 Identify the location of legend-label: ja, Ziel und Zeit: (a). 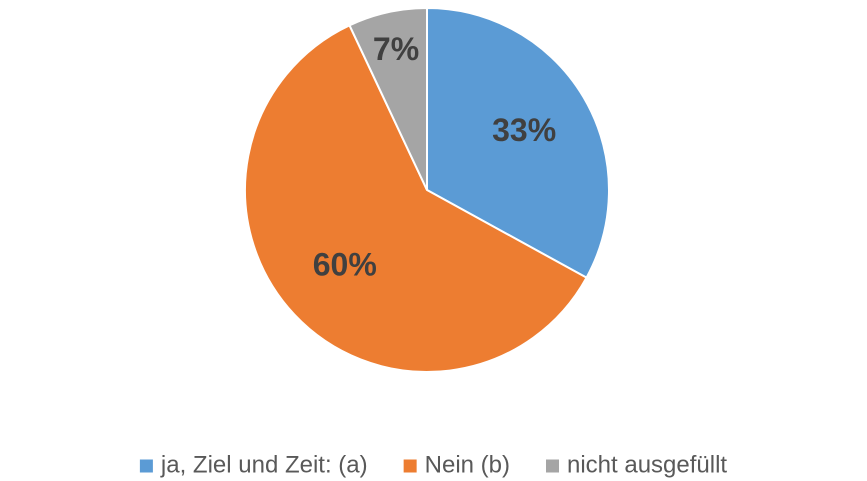
(264, 464).